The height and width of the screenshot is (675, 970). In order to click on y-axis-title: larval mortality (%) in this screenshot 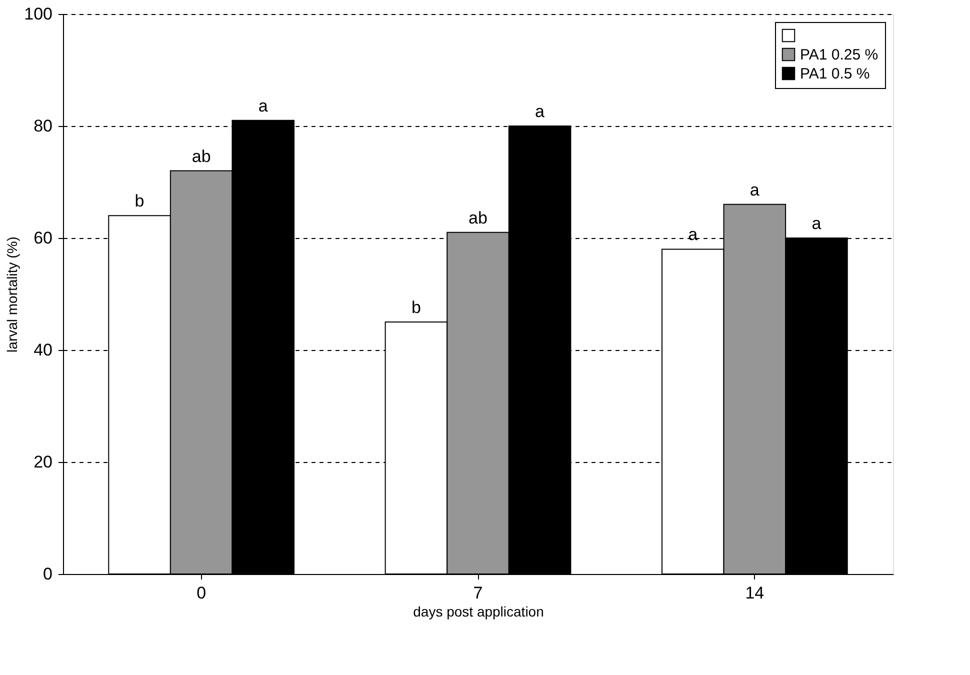, I will do `click(12, 294)`.